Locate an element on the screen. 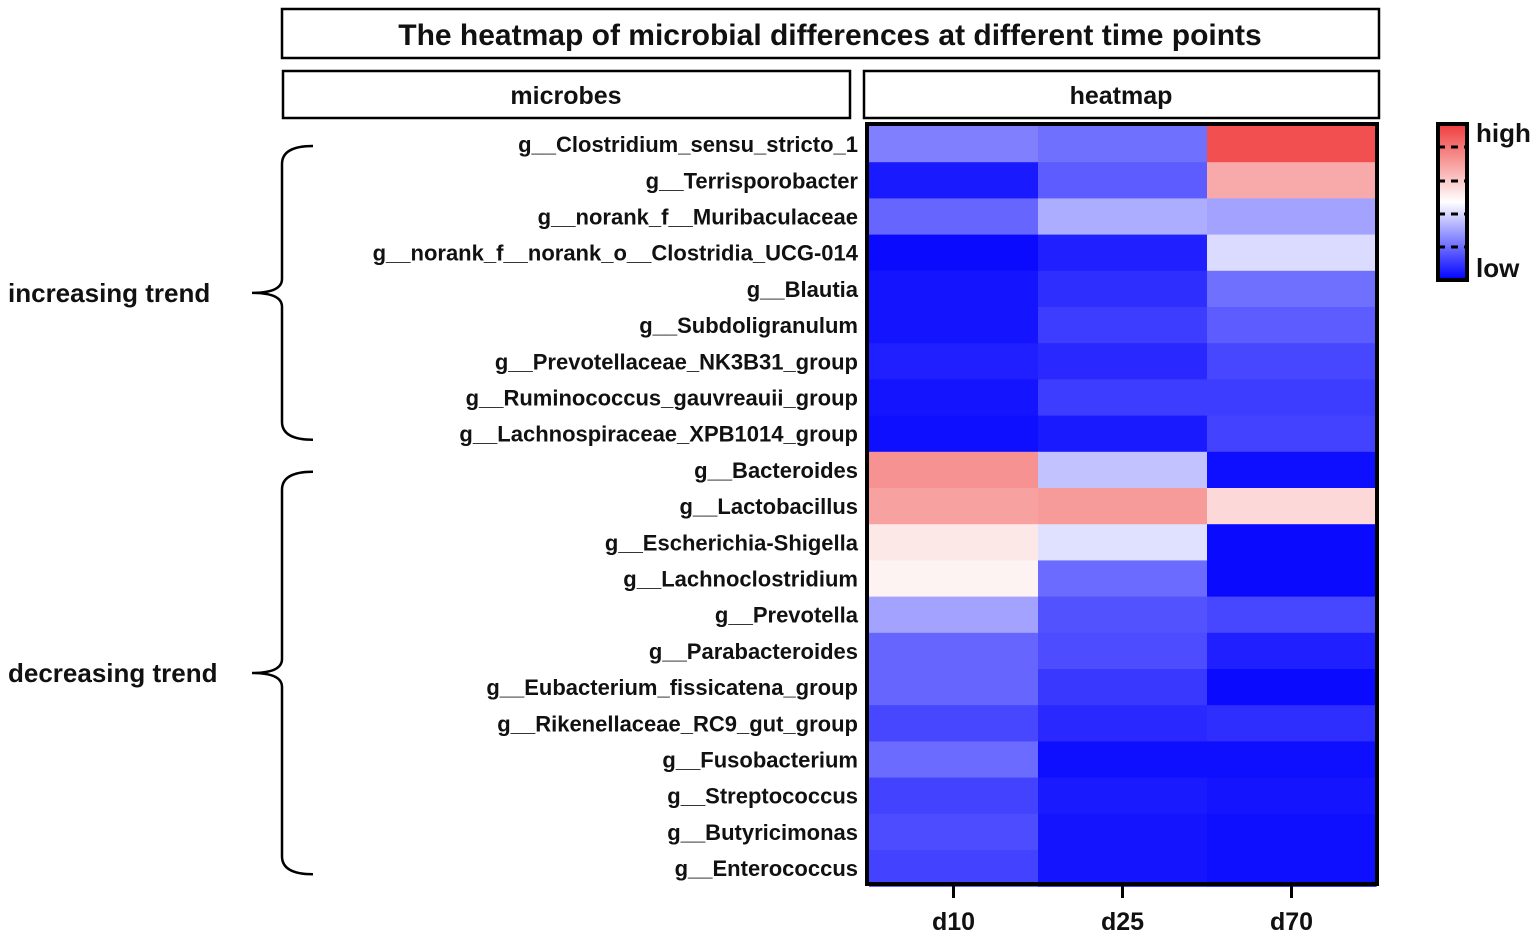 The image size is (1536, 946). row-label: g__Enterococcus is located at coordinates (766, 868).